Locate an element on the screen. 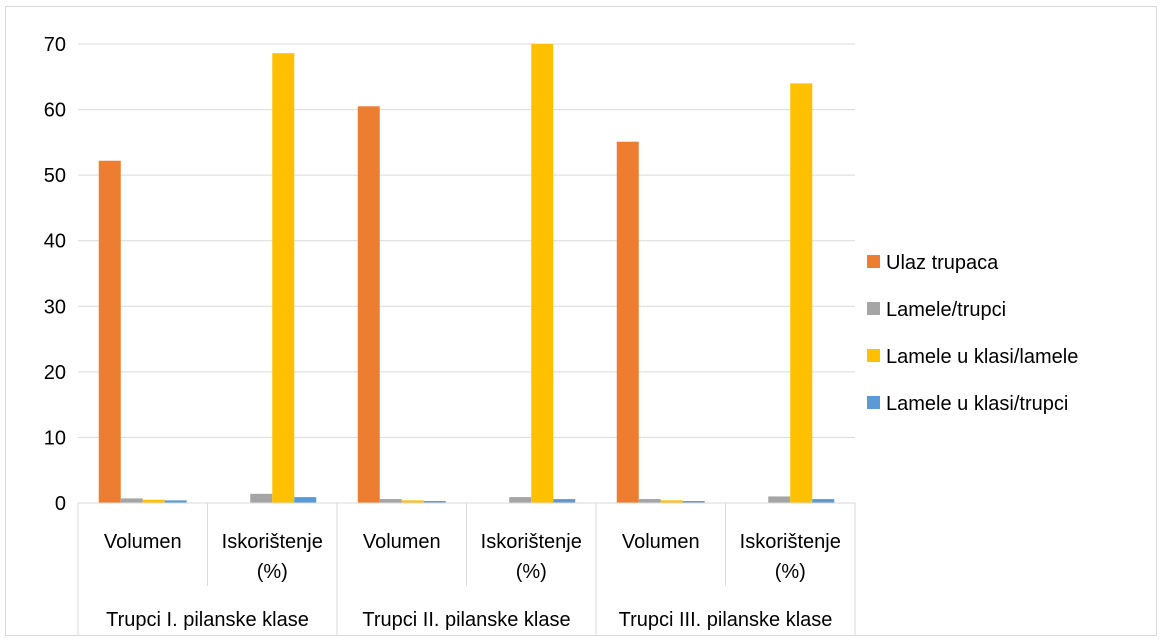  legend-label: Lamele/trupci is located at coordinates (946, 310).